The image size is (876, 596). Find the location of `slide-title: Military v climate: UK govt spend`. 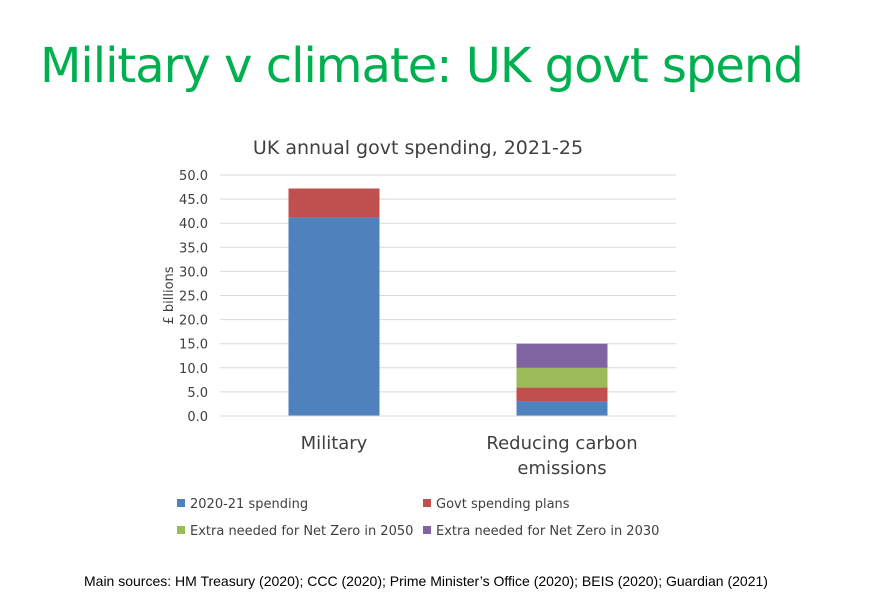

slide-title: Military v climate: UK govt spend is located at coordinates (422, 66).